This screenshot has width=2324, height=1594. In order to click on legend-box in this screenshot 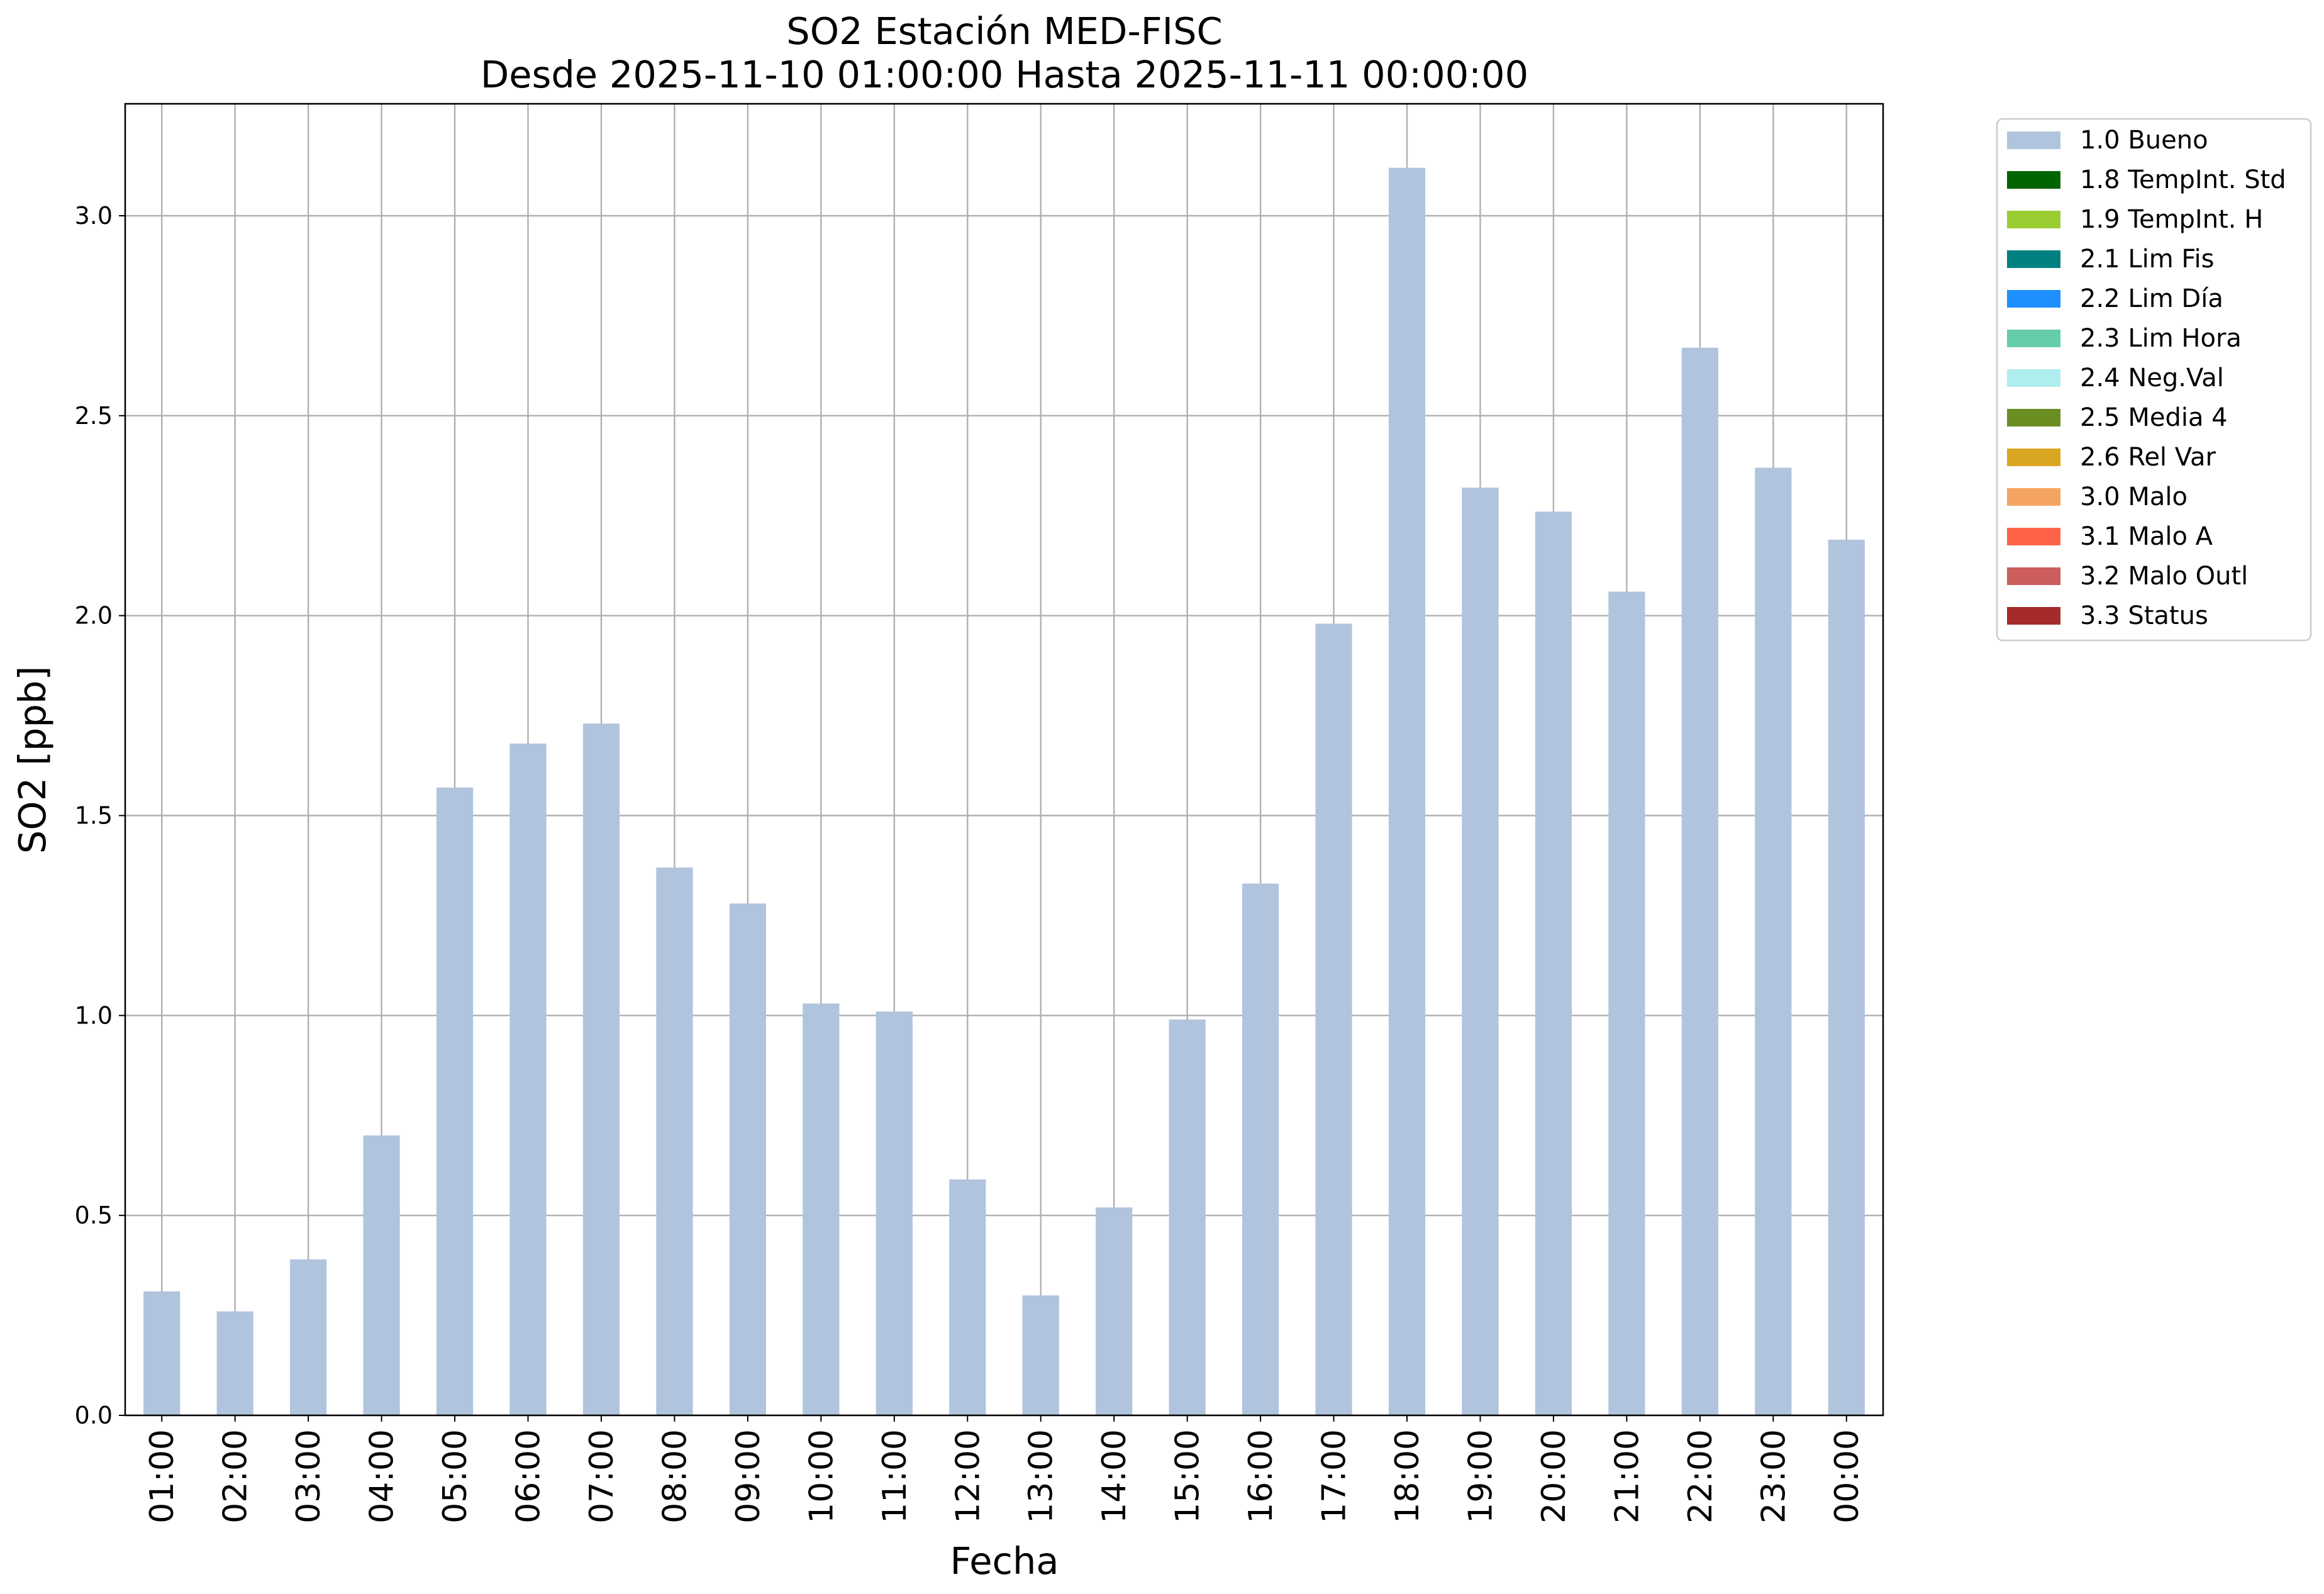, I will do `click(2154, 380)`.